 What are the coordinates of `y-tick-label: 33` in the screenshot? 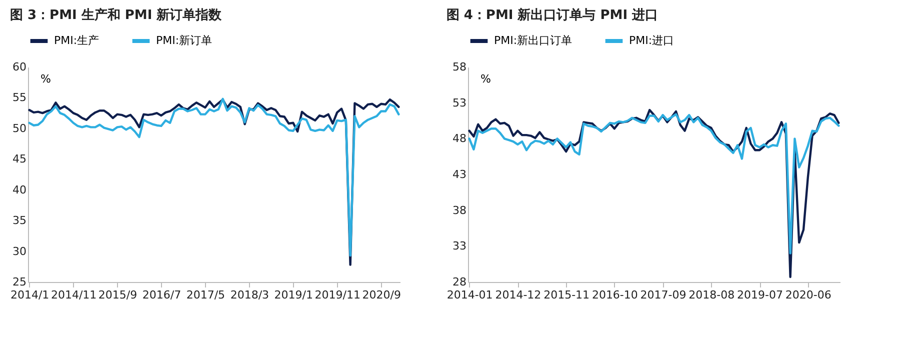 It's located at (459, 246).